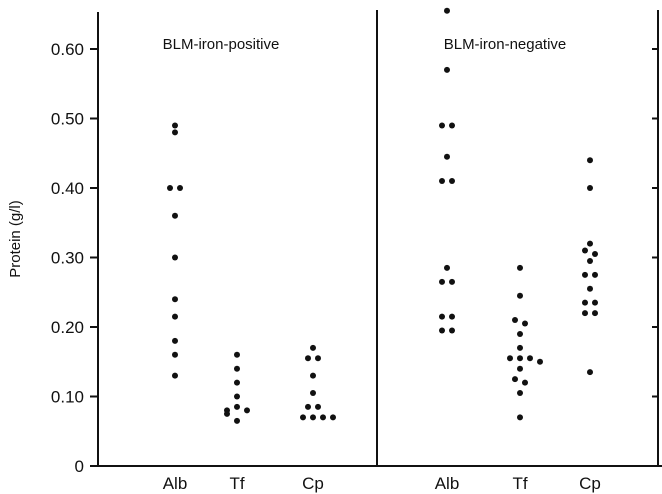 The image size is (662, 494). Describe the element at coordinates (79, 466) in the screenshot. I see `y-tick-label: 0` at that location.